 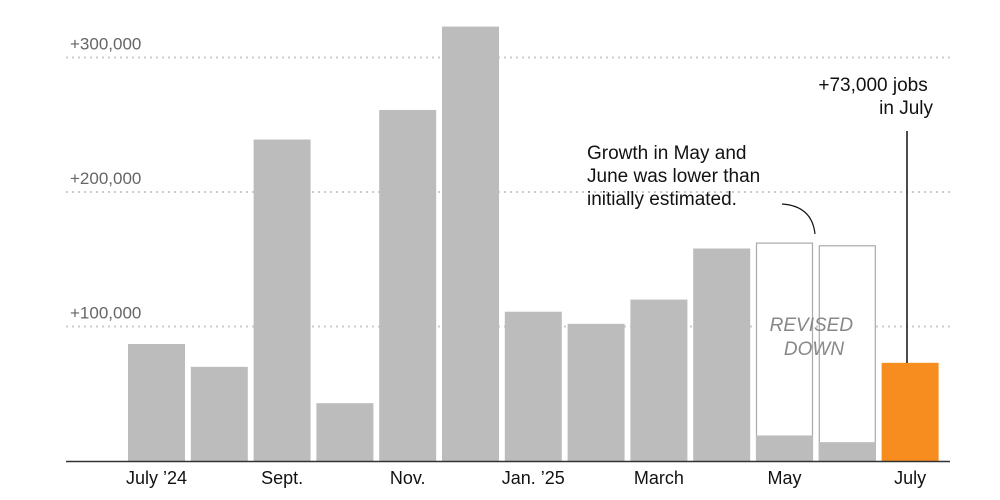 What do you see at coordinates (156, 478) in the screenshot?
I see `x-tick-label: July ’24` at bounding box center [156, 478].